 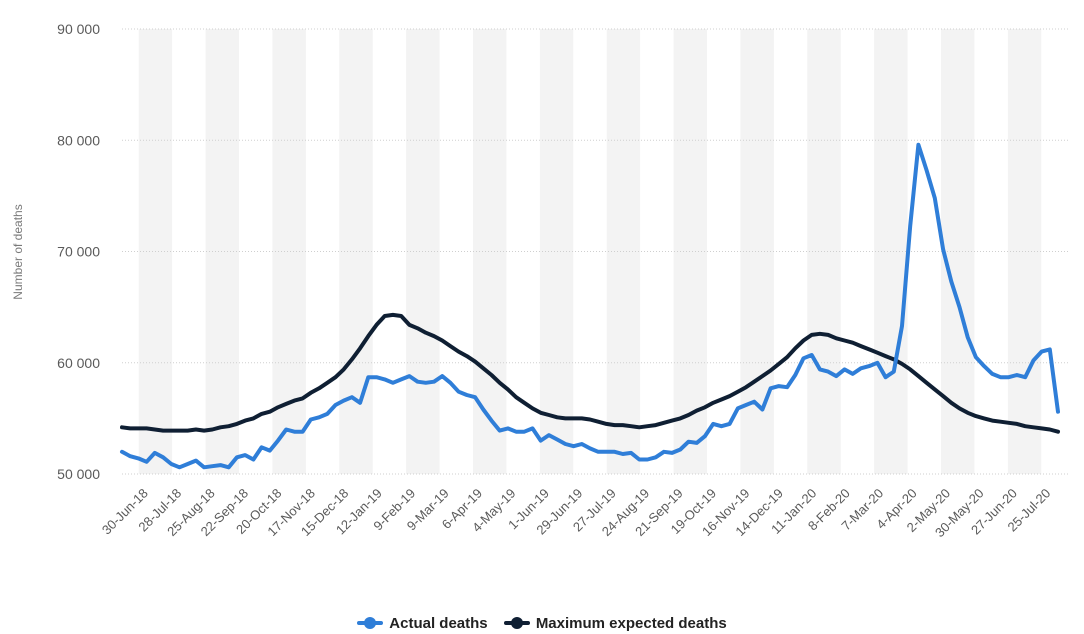 I want to click on legend-item-maximum-expected-deaths: Maximum expected deaths, so click(x=615, y=623).